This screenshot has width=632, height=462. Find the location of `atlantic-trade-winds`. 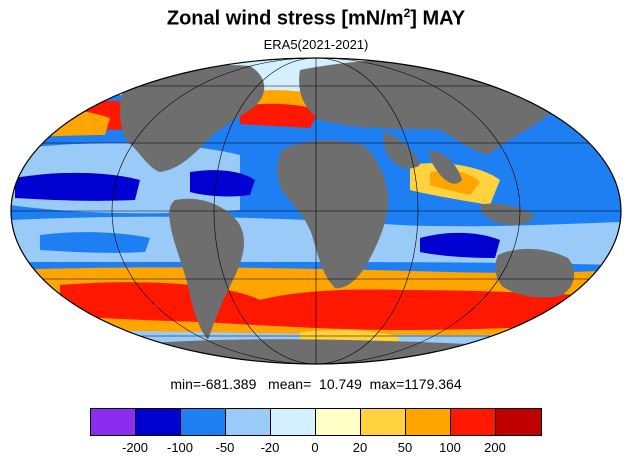

atlantic-trade-winds is located at coordinates (222, 183).